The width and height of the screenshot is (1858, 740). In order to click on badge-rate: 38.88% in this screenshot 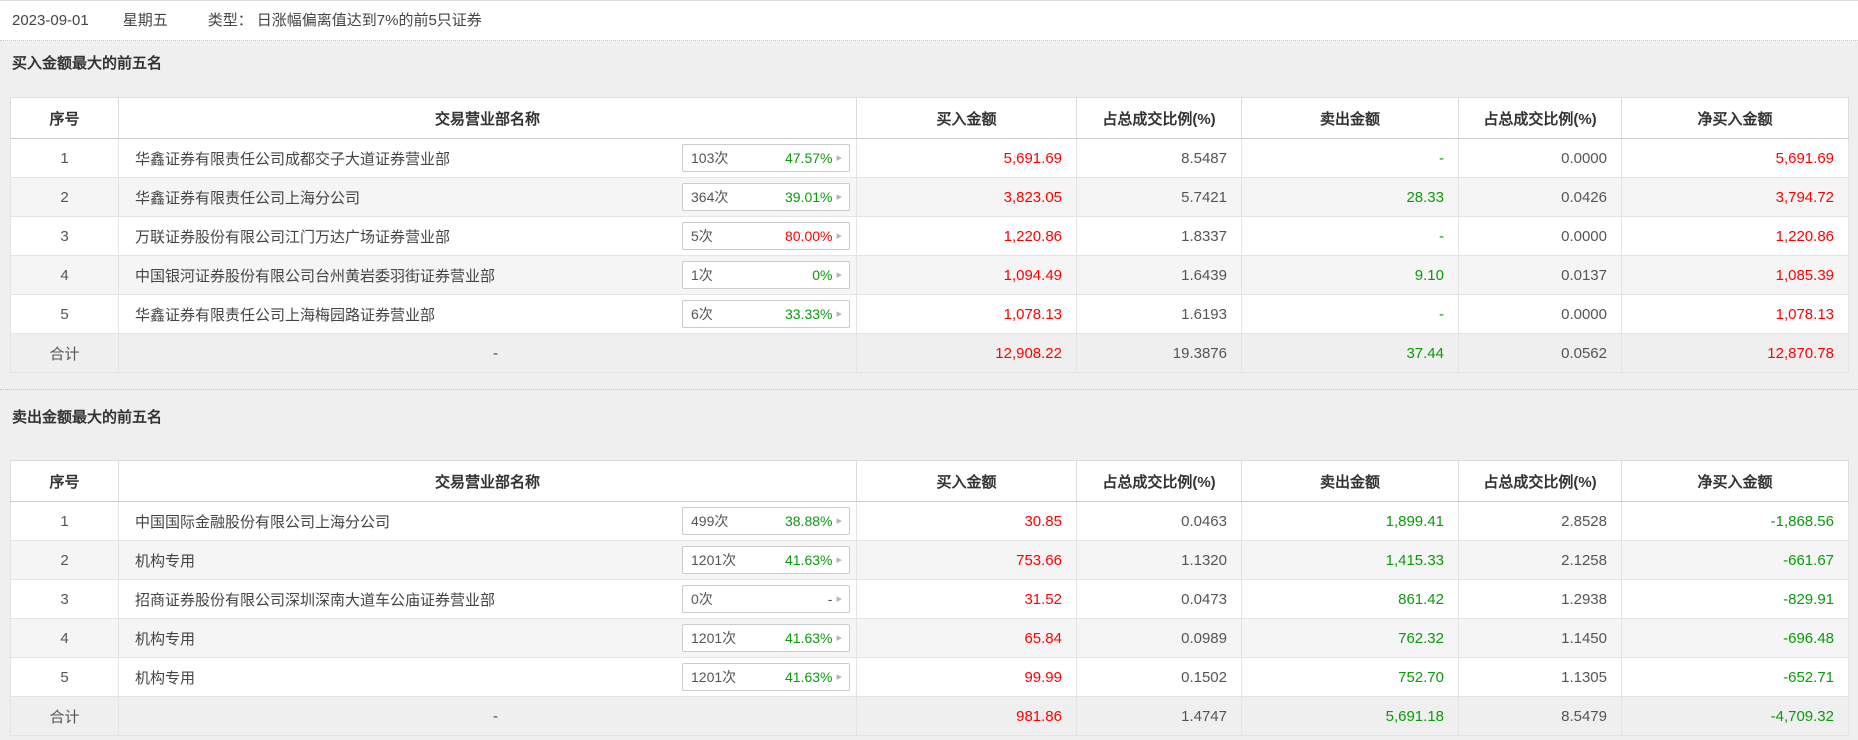, I will do `click(808, 521)`.